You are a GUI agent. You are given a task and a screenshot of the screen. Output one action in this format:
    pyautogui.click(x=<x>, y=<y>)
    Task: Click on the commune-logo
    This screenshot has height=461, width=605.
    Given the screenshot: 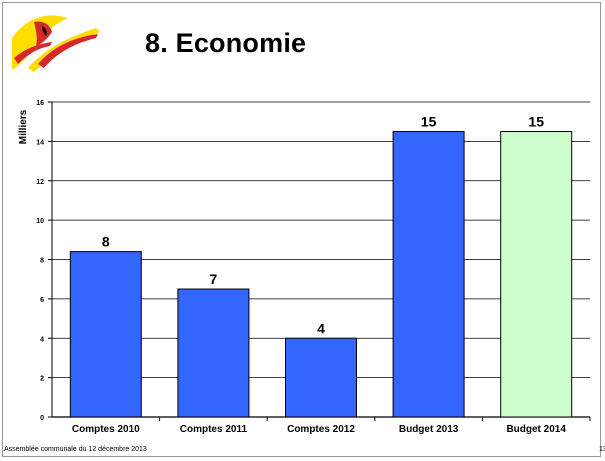 What is the action you would take?
    pyautogui.click(x=56, y=43)
    